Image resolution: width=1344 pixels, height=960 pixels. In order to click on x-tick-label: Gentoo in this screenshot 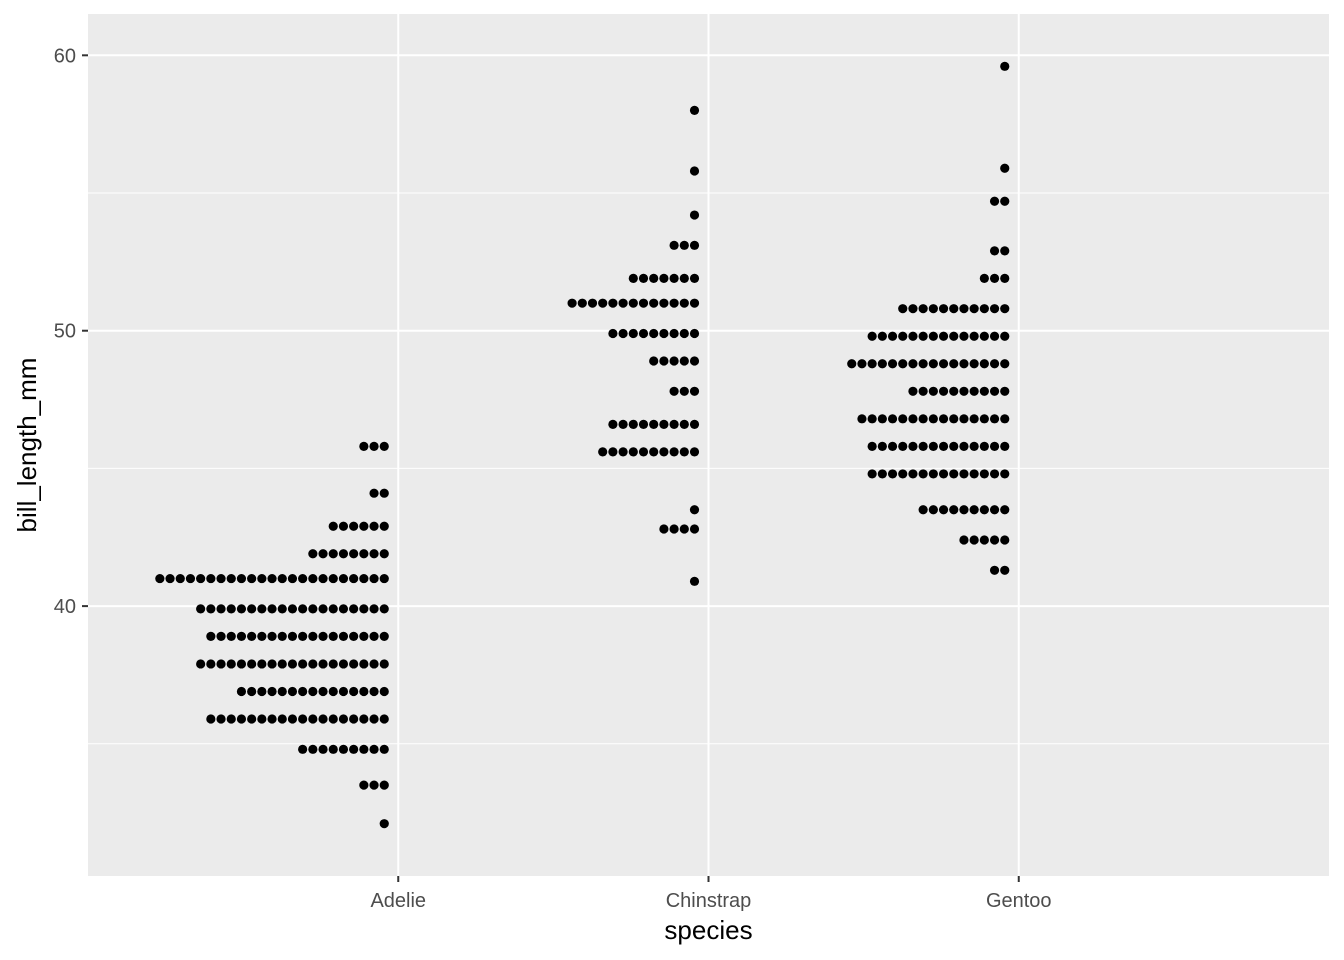, I will do `click(1019, 901)`.